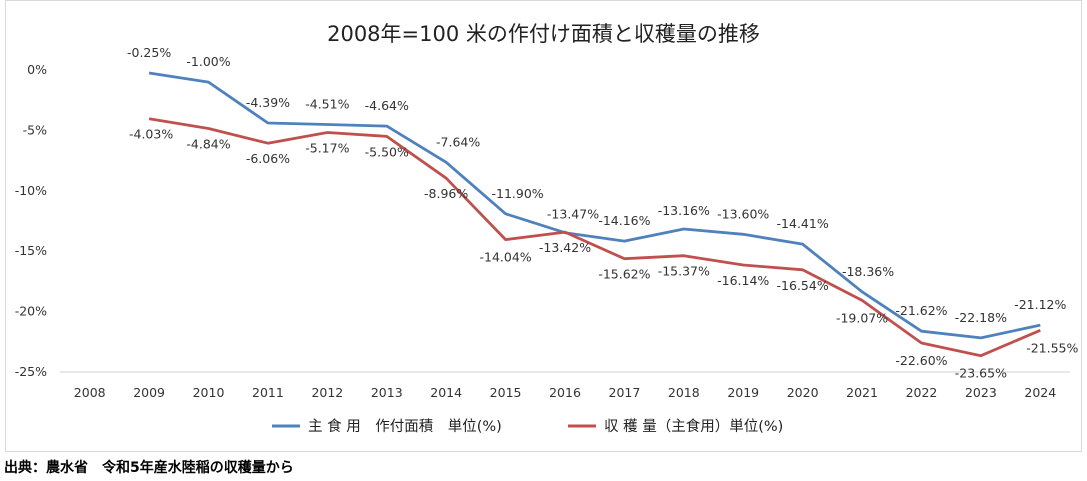  What do you see at coordinates (387, 151) in the screenshot?
I see `data-label: -5.50%` at bounding box center [387, 151].